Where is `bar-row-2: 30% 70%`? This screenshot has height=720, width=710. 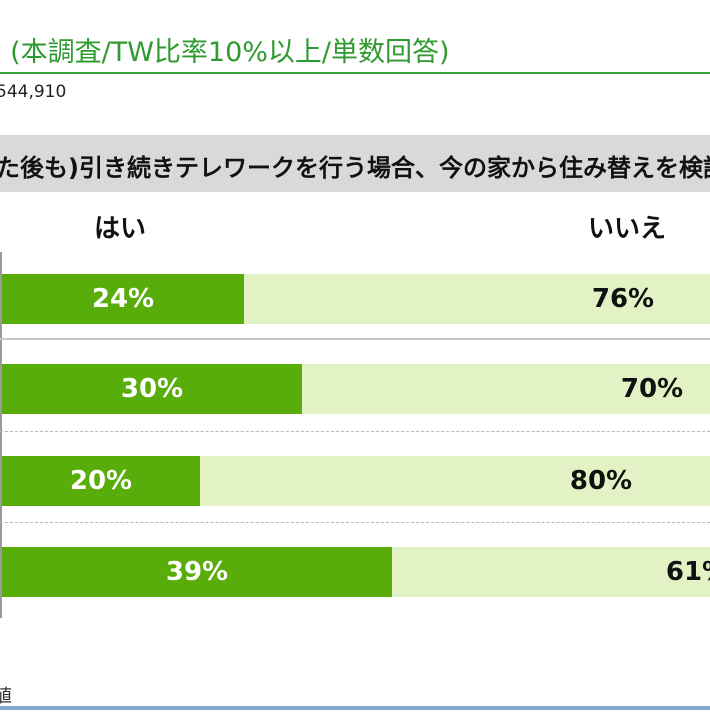 bar-row-2: 30% 70% is located at coordinates (356, 389).